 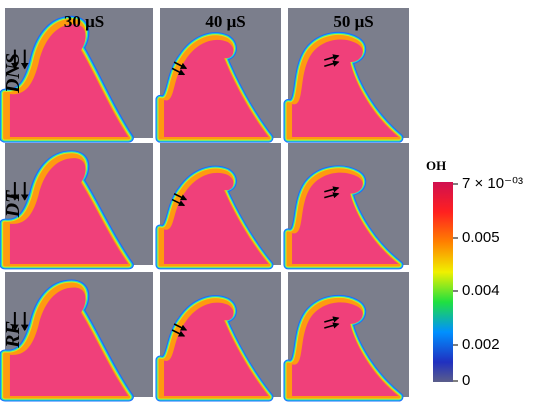 I want to click on row-label: RF, so click(x=13, y=335).